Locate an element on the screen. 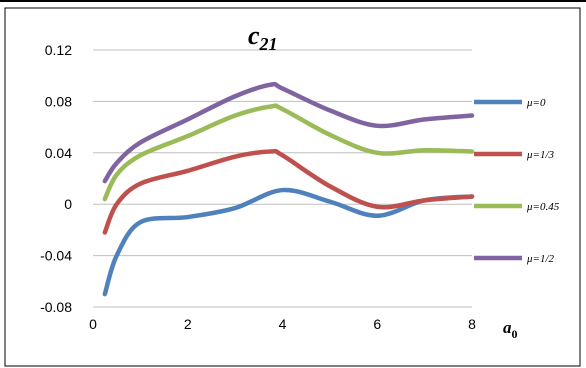 Image resolution: width=586 pixels, height=368 pixels. y-tick-label: -0.04 is located at coordinates (56, 256).